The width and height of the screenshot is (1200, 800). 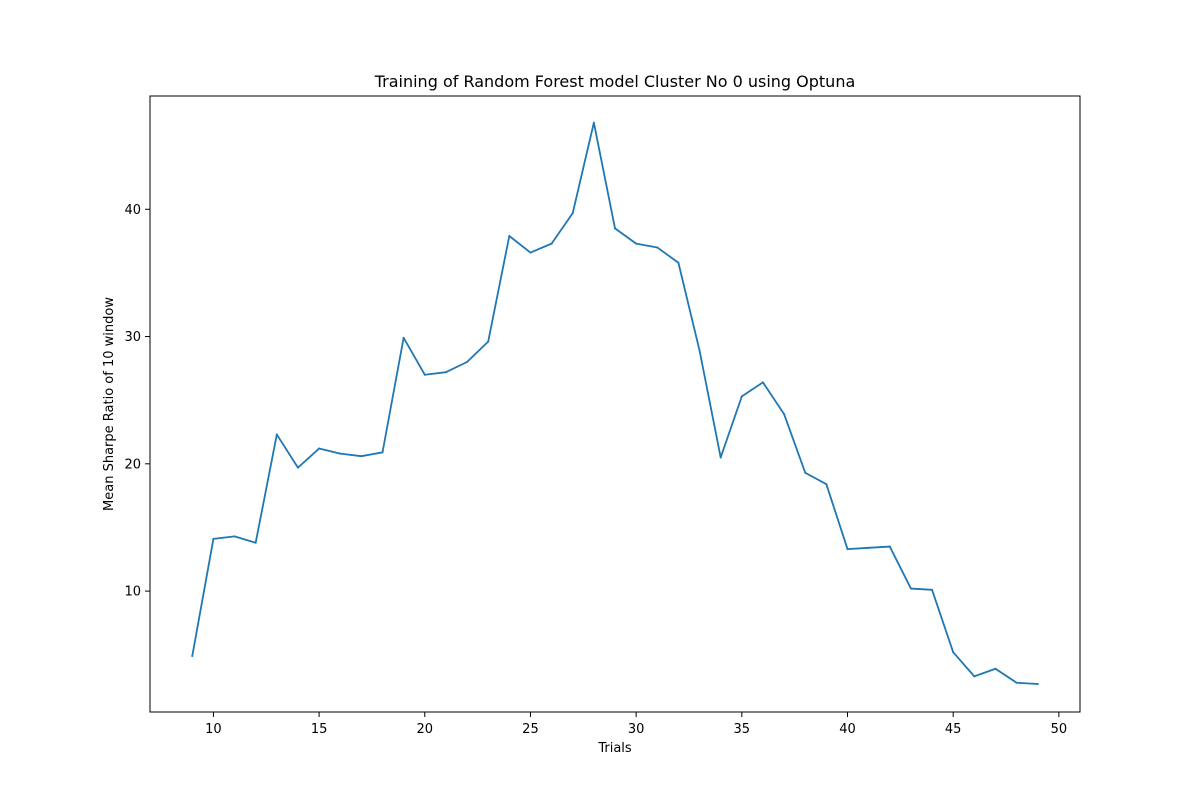 I want to click on y-tick-label: 40, so click(x=132, y=210).